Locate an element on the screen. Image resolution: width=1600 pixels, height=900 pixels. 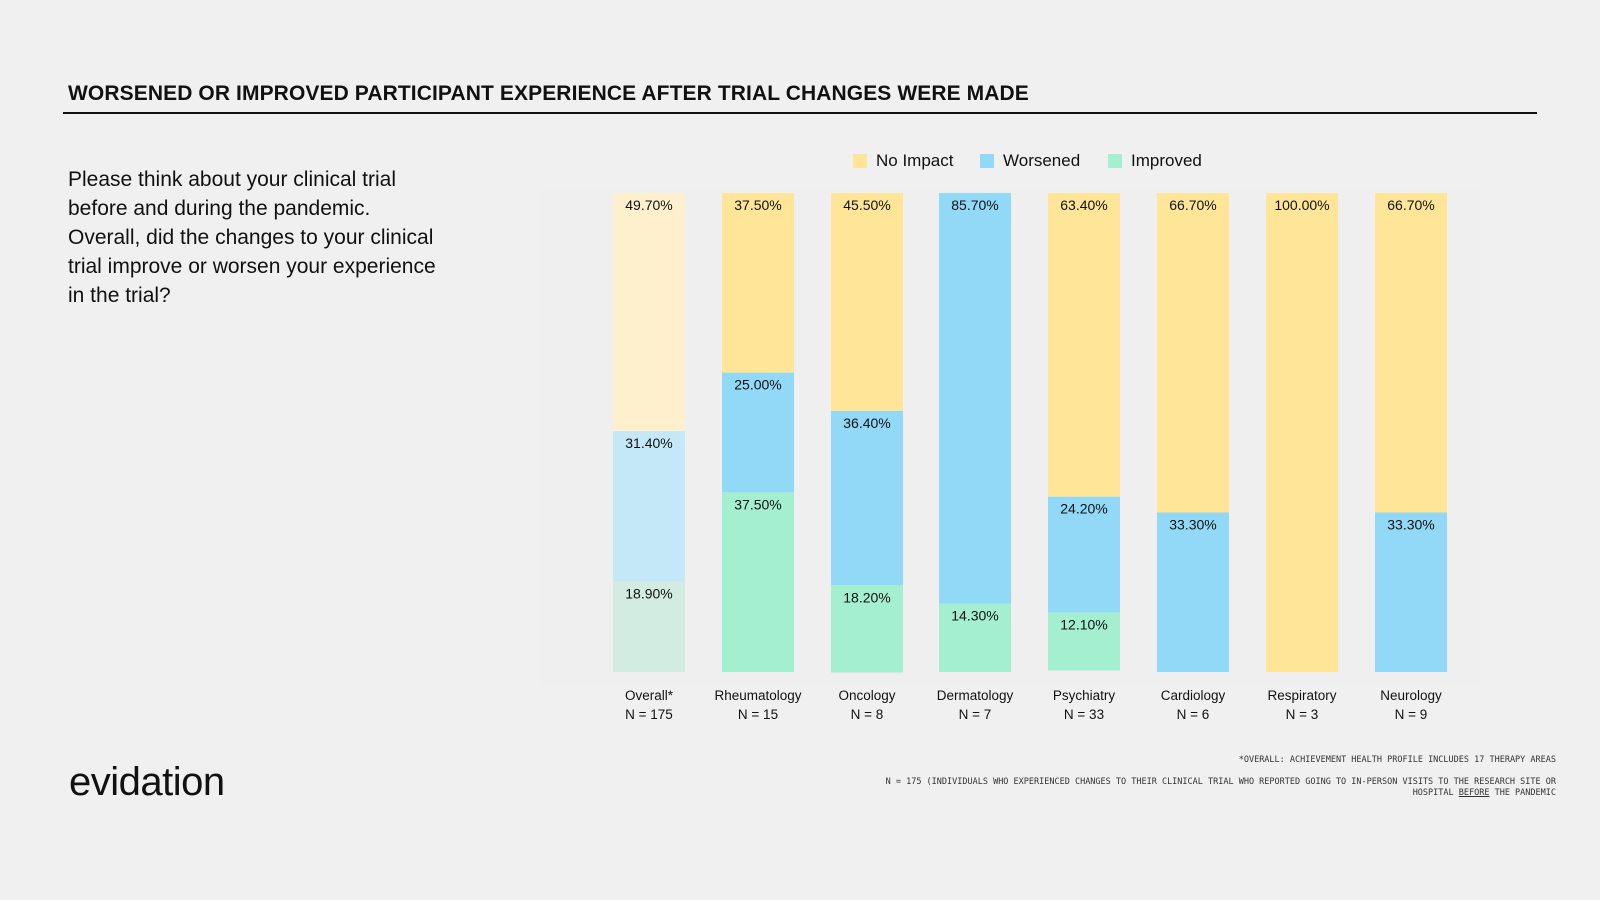
data-label: 100.00% is located at coordinates (1301, 205).